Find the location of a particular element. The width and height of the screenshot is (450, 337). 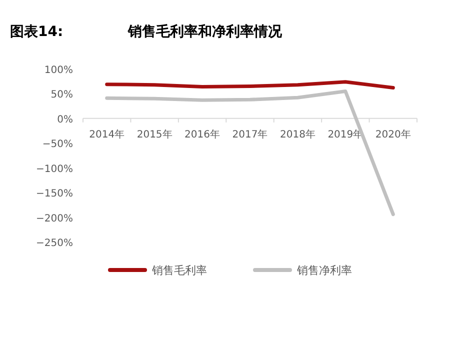

y-tick-label: 50% is located at coordinates (61, 95).